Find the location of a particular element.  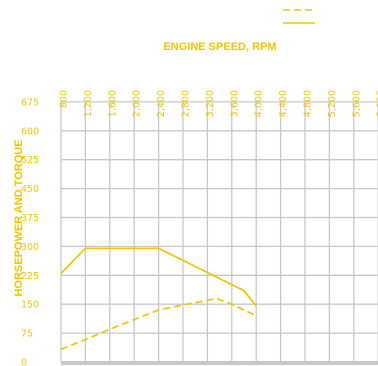

y-tick-label: 0 is located at coordinates (24, 362).